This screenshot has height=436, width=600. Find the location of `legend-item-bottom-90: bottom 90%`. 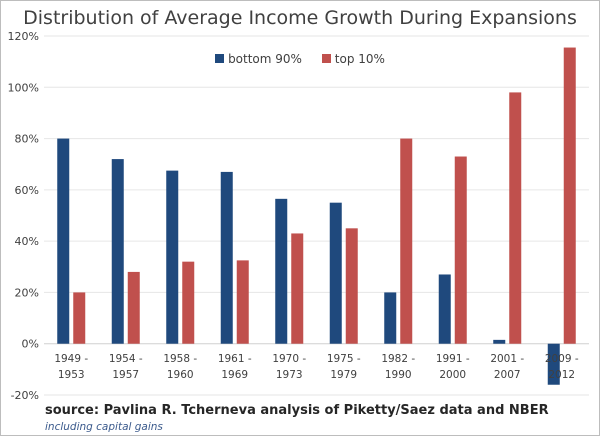

legend-item-bottom-90: bottom 90% is located at coordinates (258, 59).